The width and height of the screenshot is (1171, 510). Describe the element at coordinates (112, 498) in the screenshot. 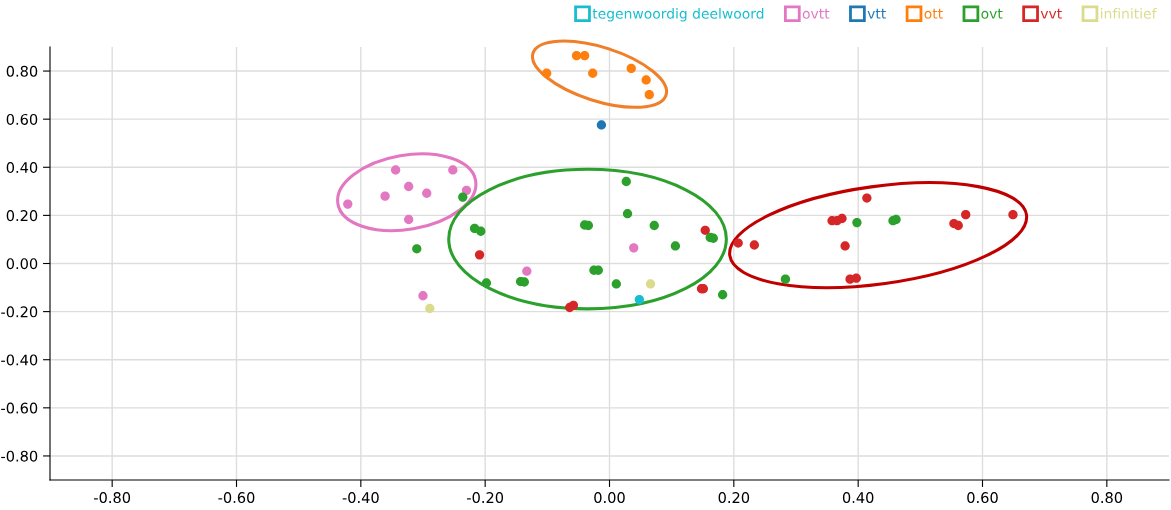

I see `x-tick-label: -0.80` at that location.